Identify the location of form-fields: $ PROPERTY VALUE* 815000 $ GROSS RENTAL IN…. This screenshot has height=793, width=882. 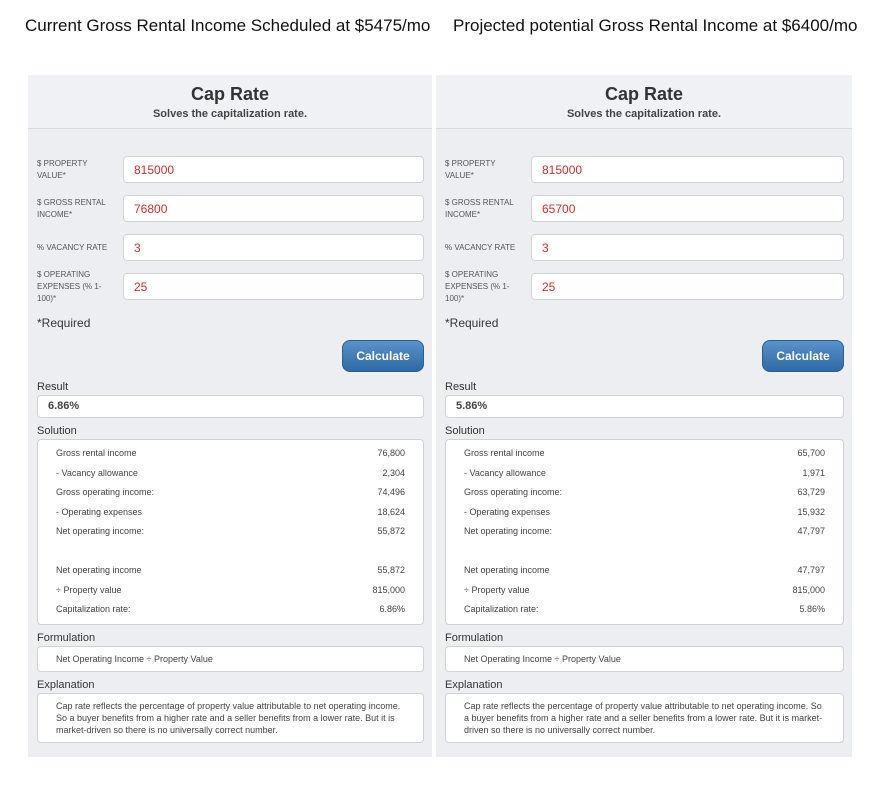
(230, 228).